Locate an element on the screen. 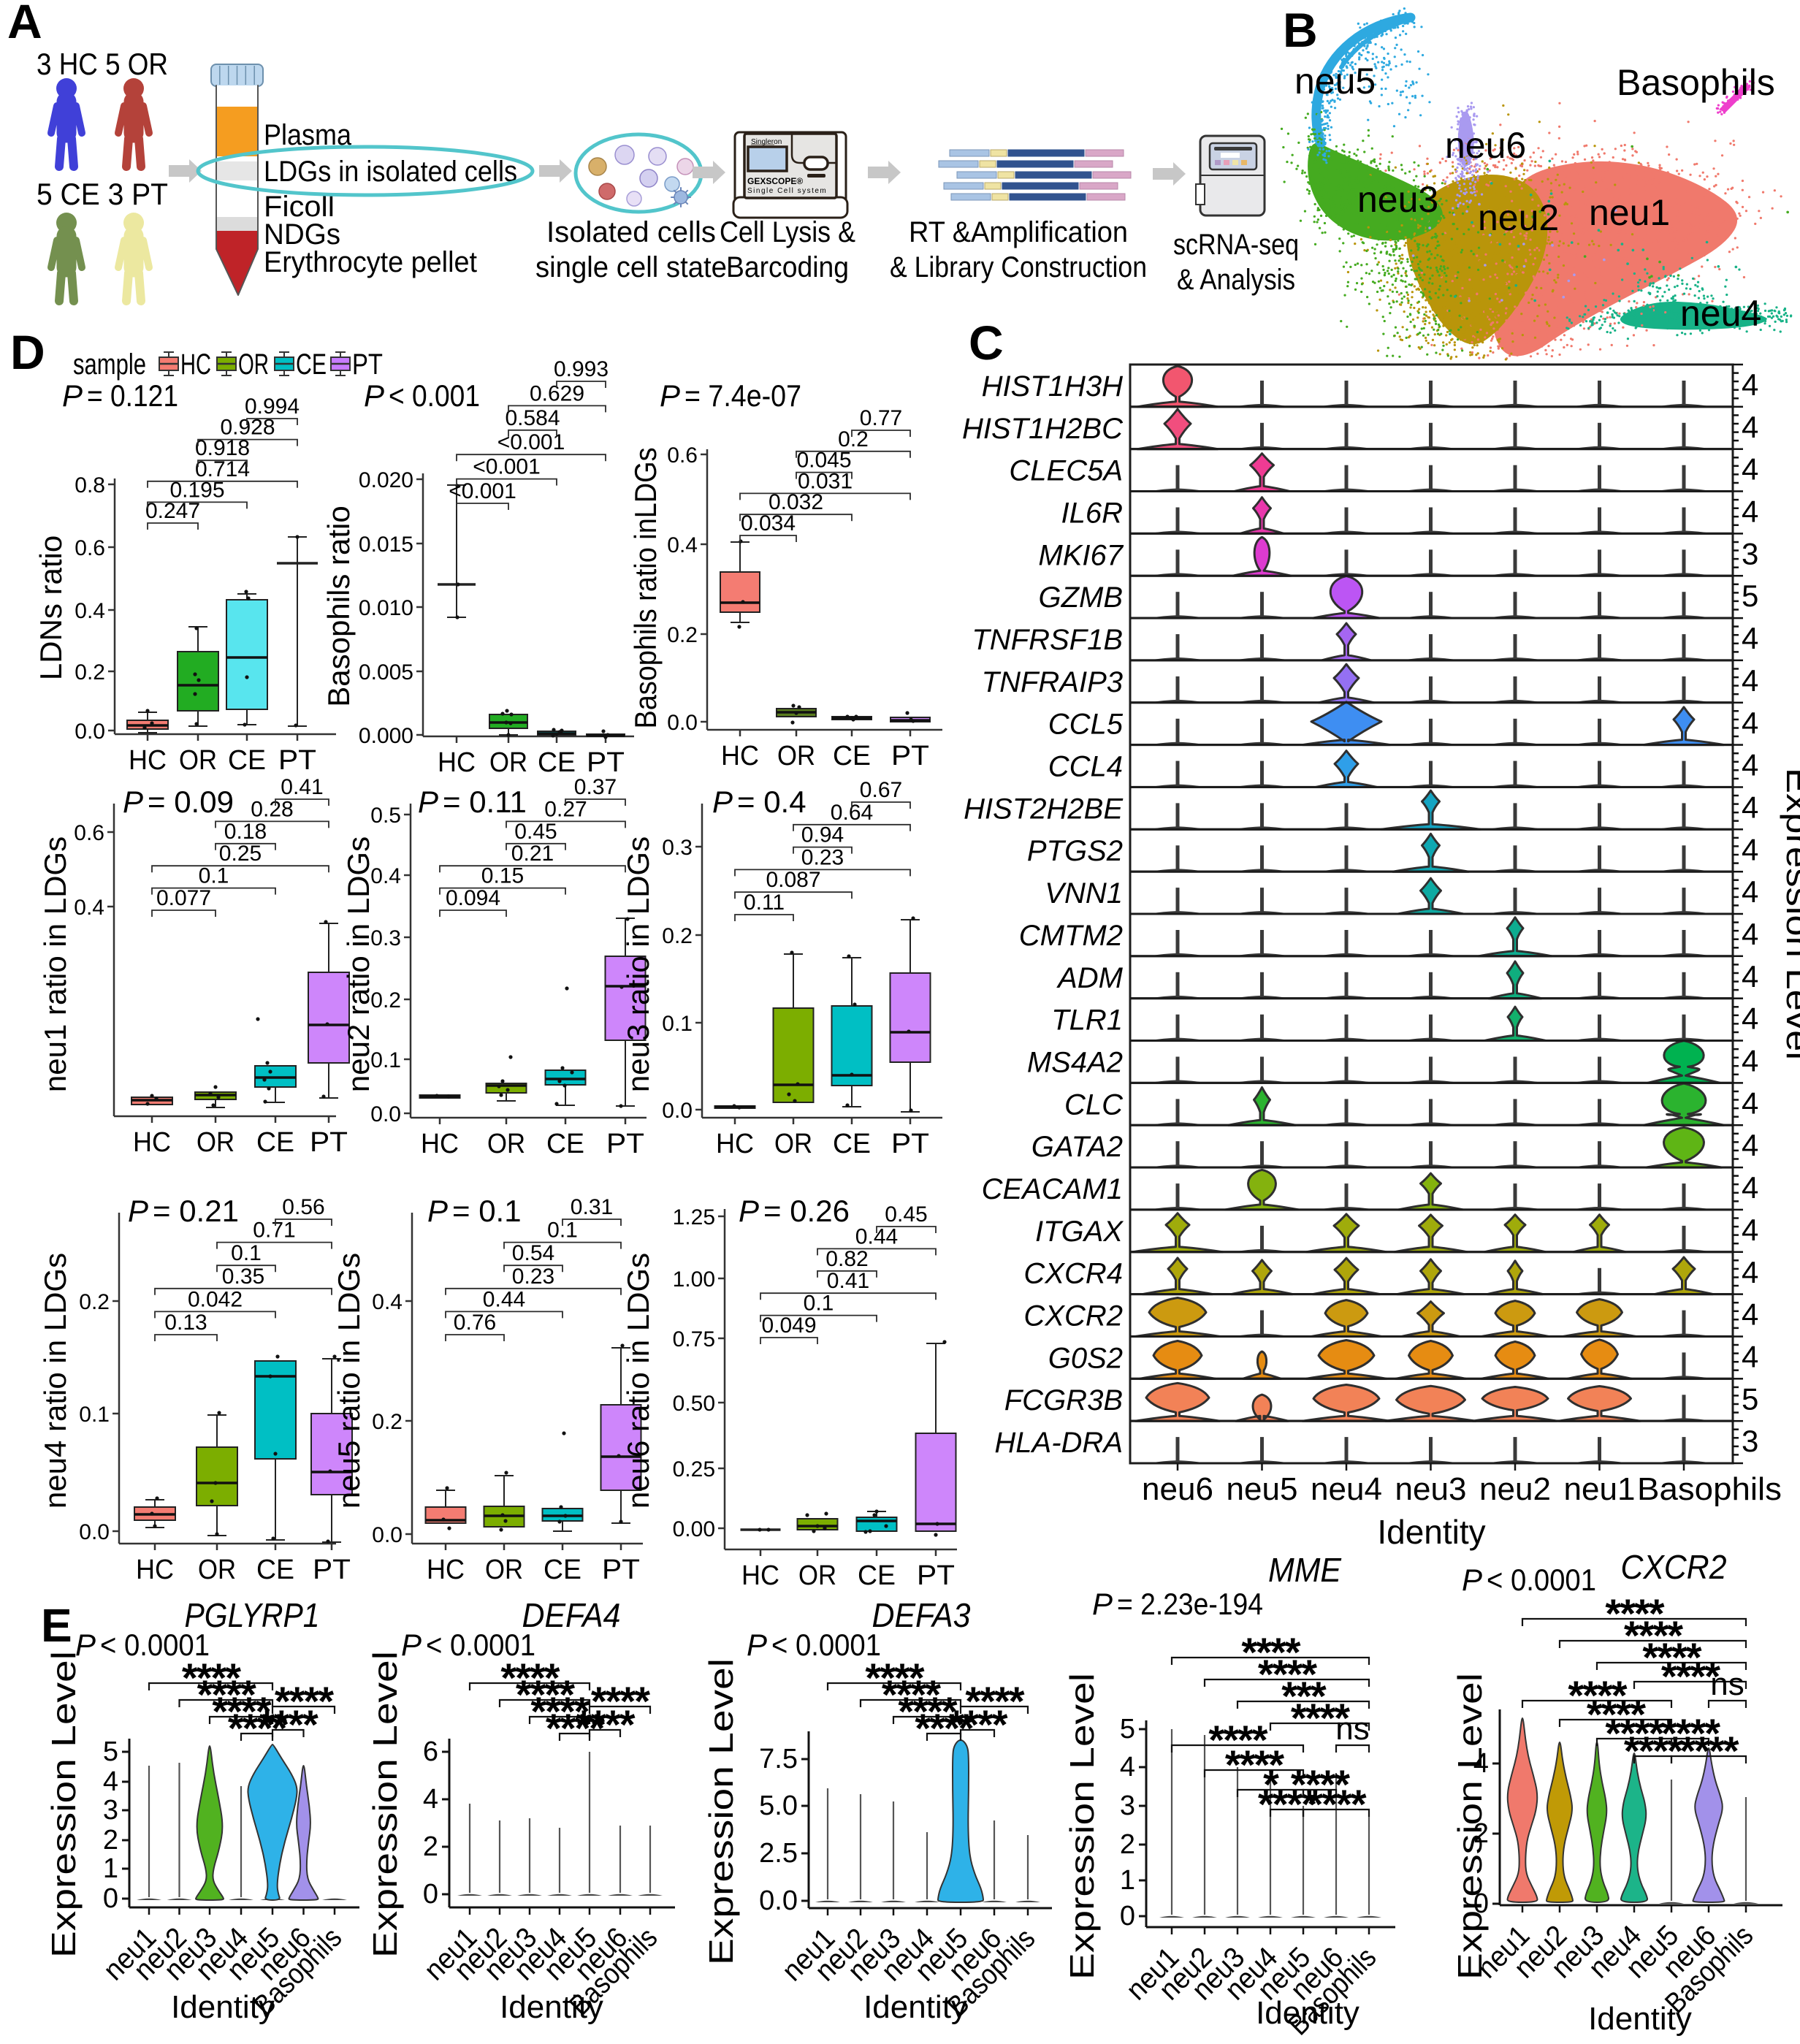 Image resolution: width=1800 pixels, height=2044 pixels. svg-text: NDGs is located at coordinates (302, 235).